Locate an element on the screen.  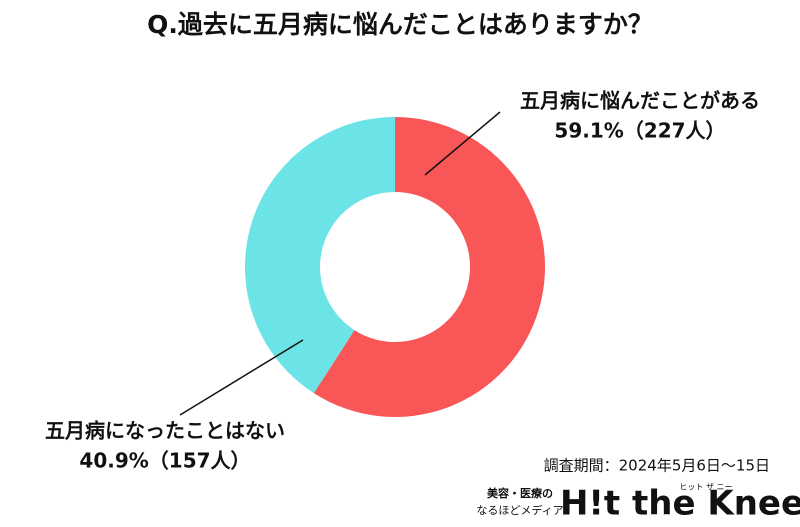
value-label: 59.1%（227人） is located at coordinates (639, 131).